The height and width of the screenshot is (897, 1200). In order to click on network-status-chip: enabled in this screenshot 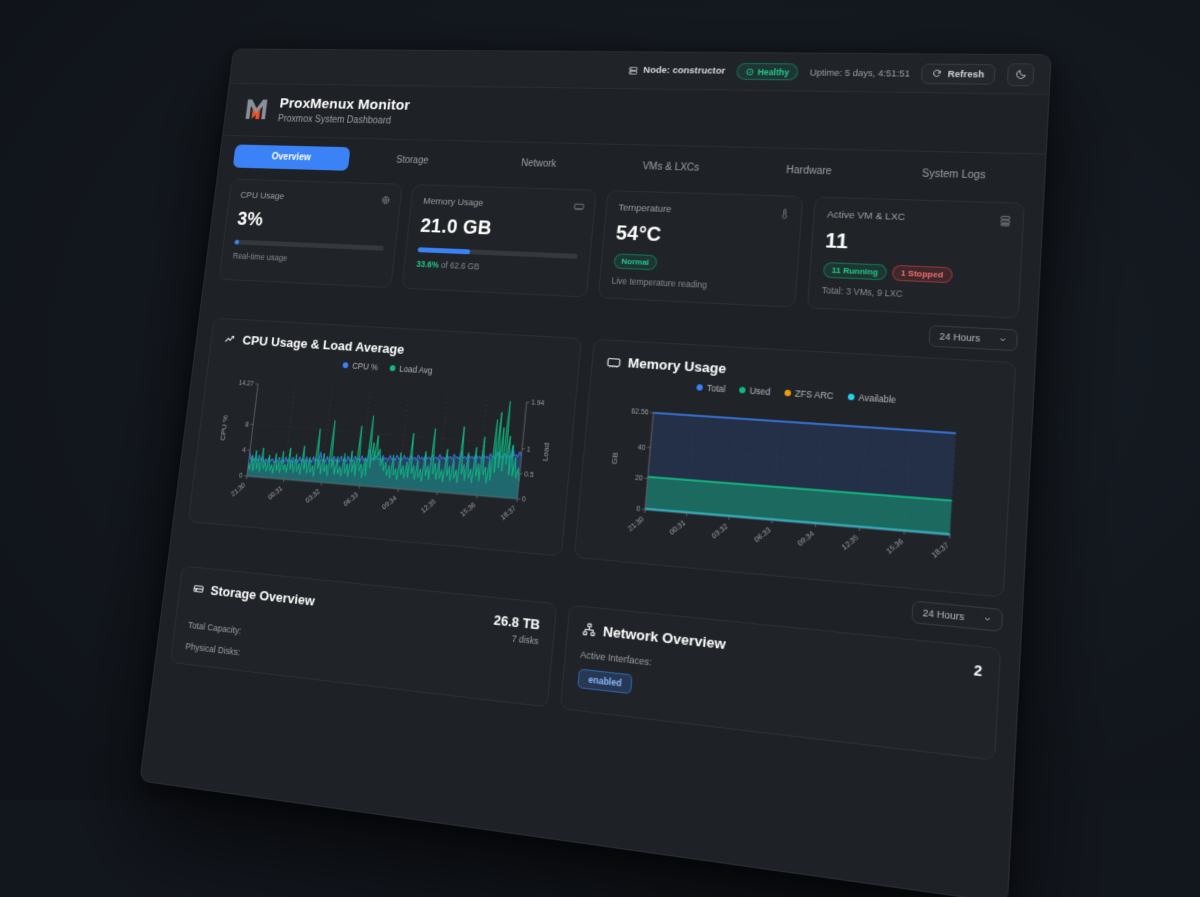, I will do `click(605, 681)`.